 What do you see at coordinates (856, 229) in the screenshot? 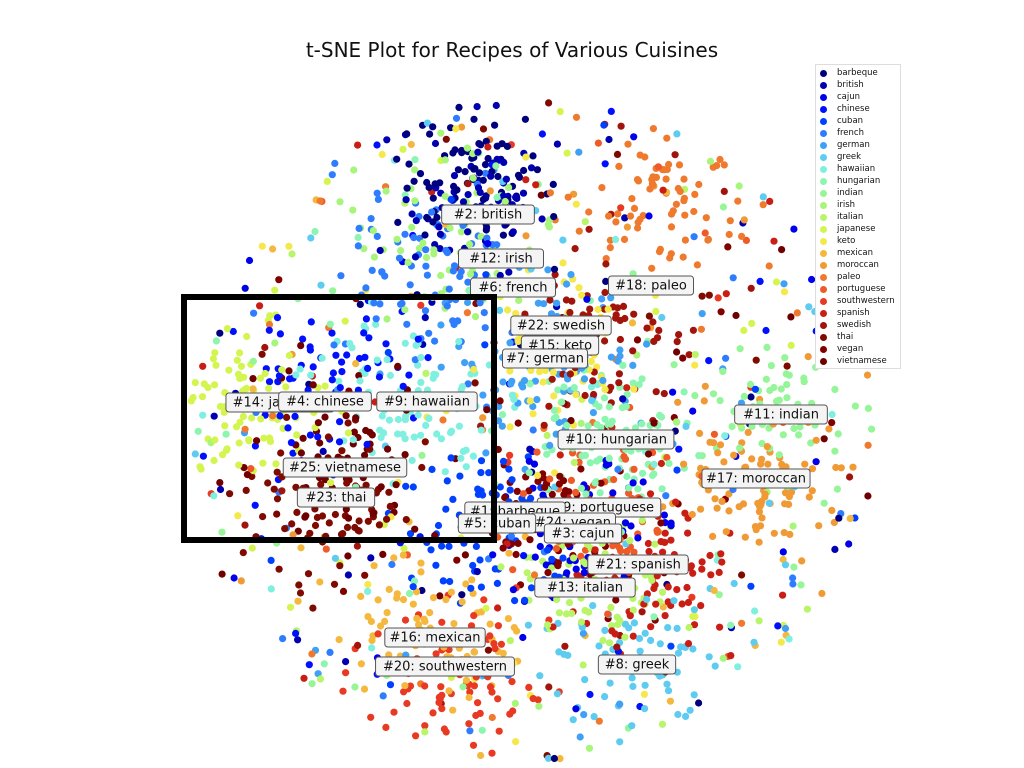
I see `legend-label: japanese` at bounding box center [856, 229].